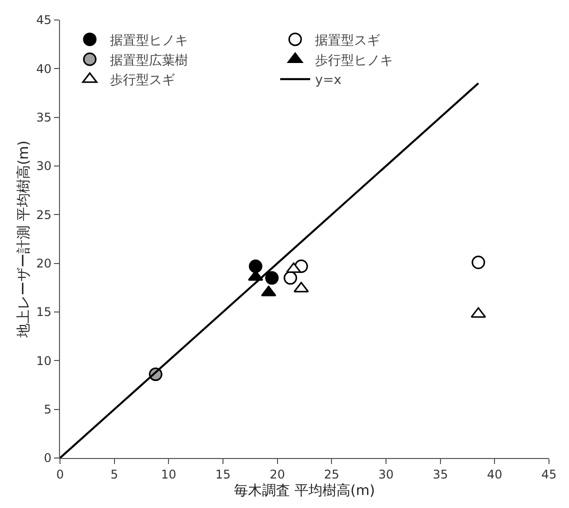  What do you see at coordinates (549, 475) in the screenshot?
I see `x-tick-label: 45` at bounding box center [549, 475].